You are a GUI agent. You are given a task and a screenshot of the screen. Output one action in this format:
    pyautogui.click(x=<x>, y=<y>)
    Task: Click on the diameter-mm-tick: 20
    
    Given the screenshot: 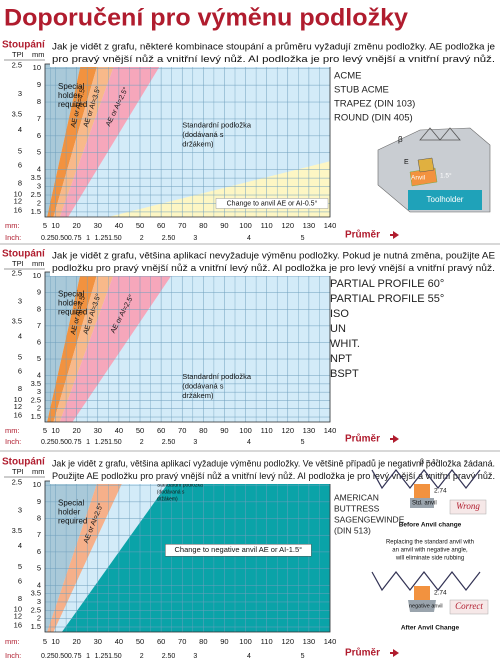 What is the action you would take?
    pyautogui.click(x=76, y=430)
    